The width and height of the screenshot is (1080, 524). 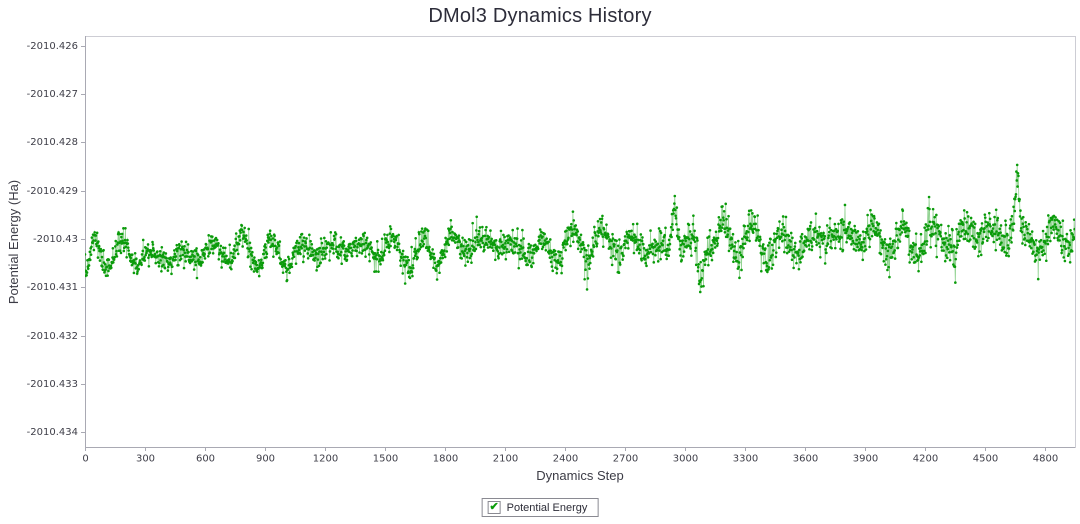 What do you see at coordinates (547, 507) in the screenshot?
I see `legend-label: Potential Energy` at bounding box center [547, 507].